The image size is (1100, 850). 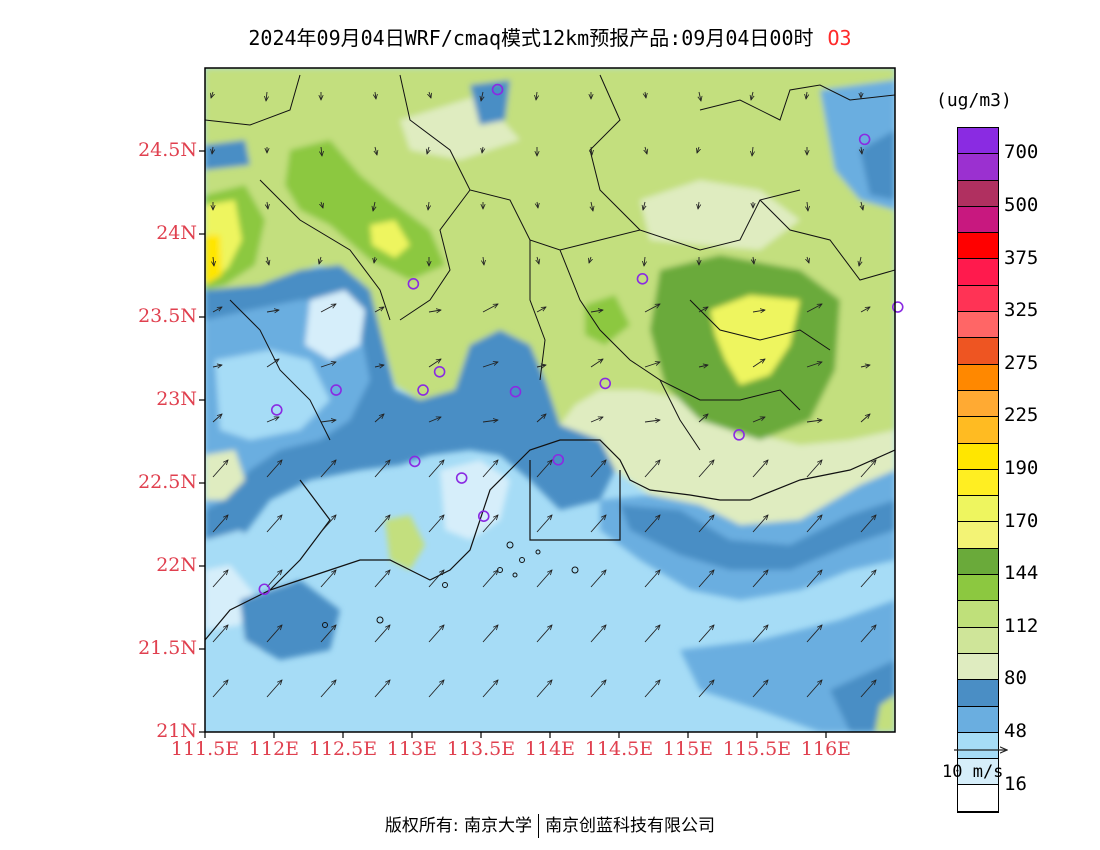 I want to click on lat-tick-label: 23N, so click(x=176, y=399).